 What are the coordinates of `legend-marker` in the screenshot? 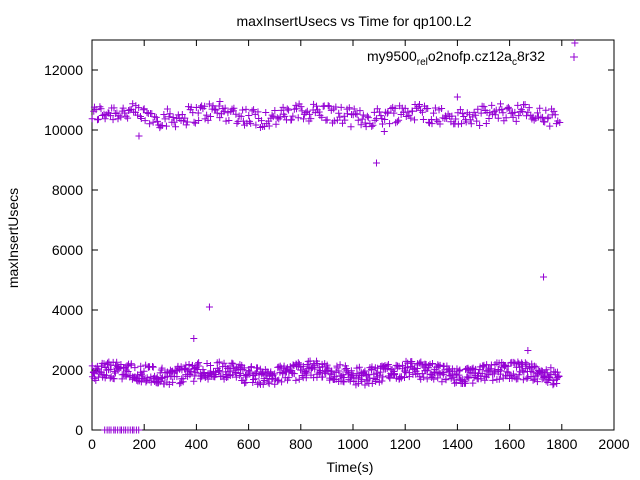 It's located at (574, 57).